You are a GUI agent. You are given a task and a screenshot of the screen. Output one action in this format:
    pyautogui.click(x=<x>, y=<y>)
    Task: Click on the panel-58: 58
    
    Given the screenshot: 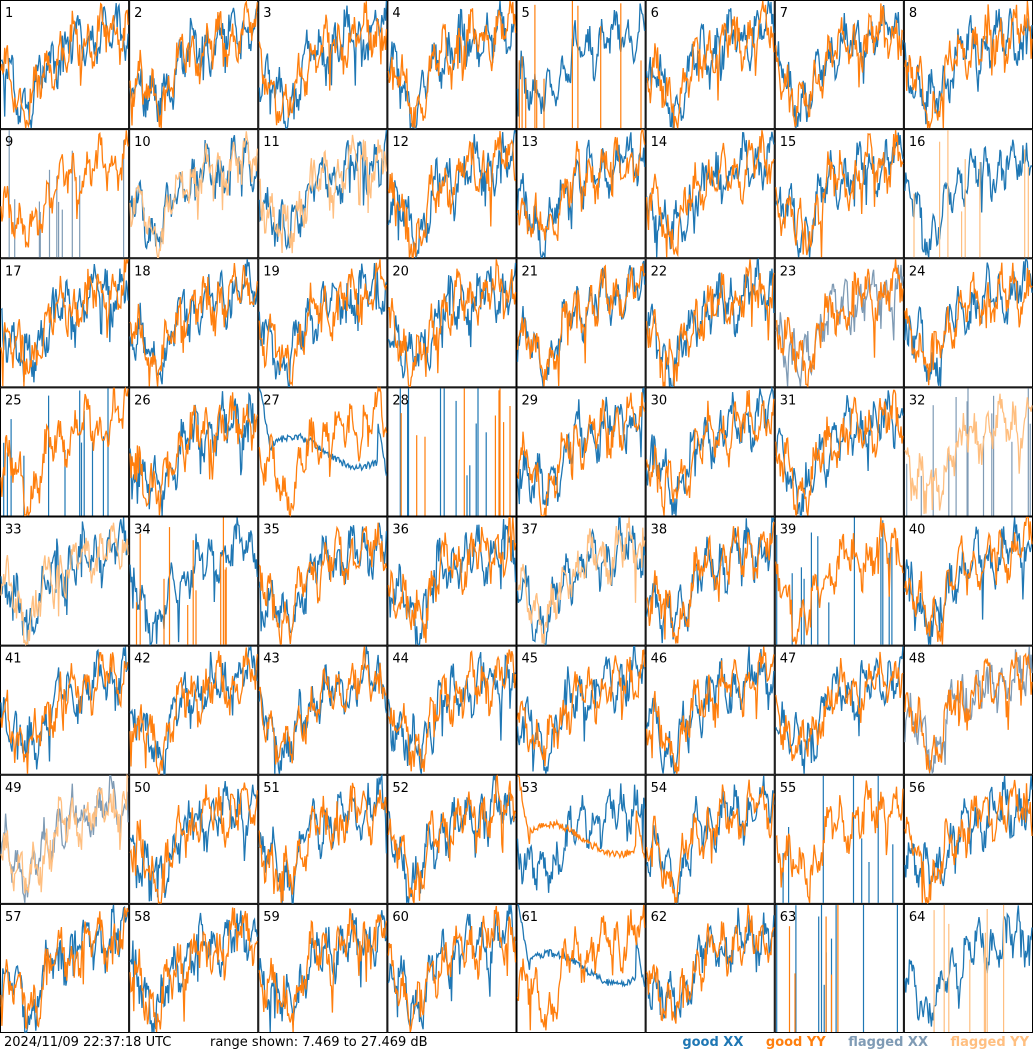 What is the action you would take?
    pyautogui.click(x=194, y=968)
    